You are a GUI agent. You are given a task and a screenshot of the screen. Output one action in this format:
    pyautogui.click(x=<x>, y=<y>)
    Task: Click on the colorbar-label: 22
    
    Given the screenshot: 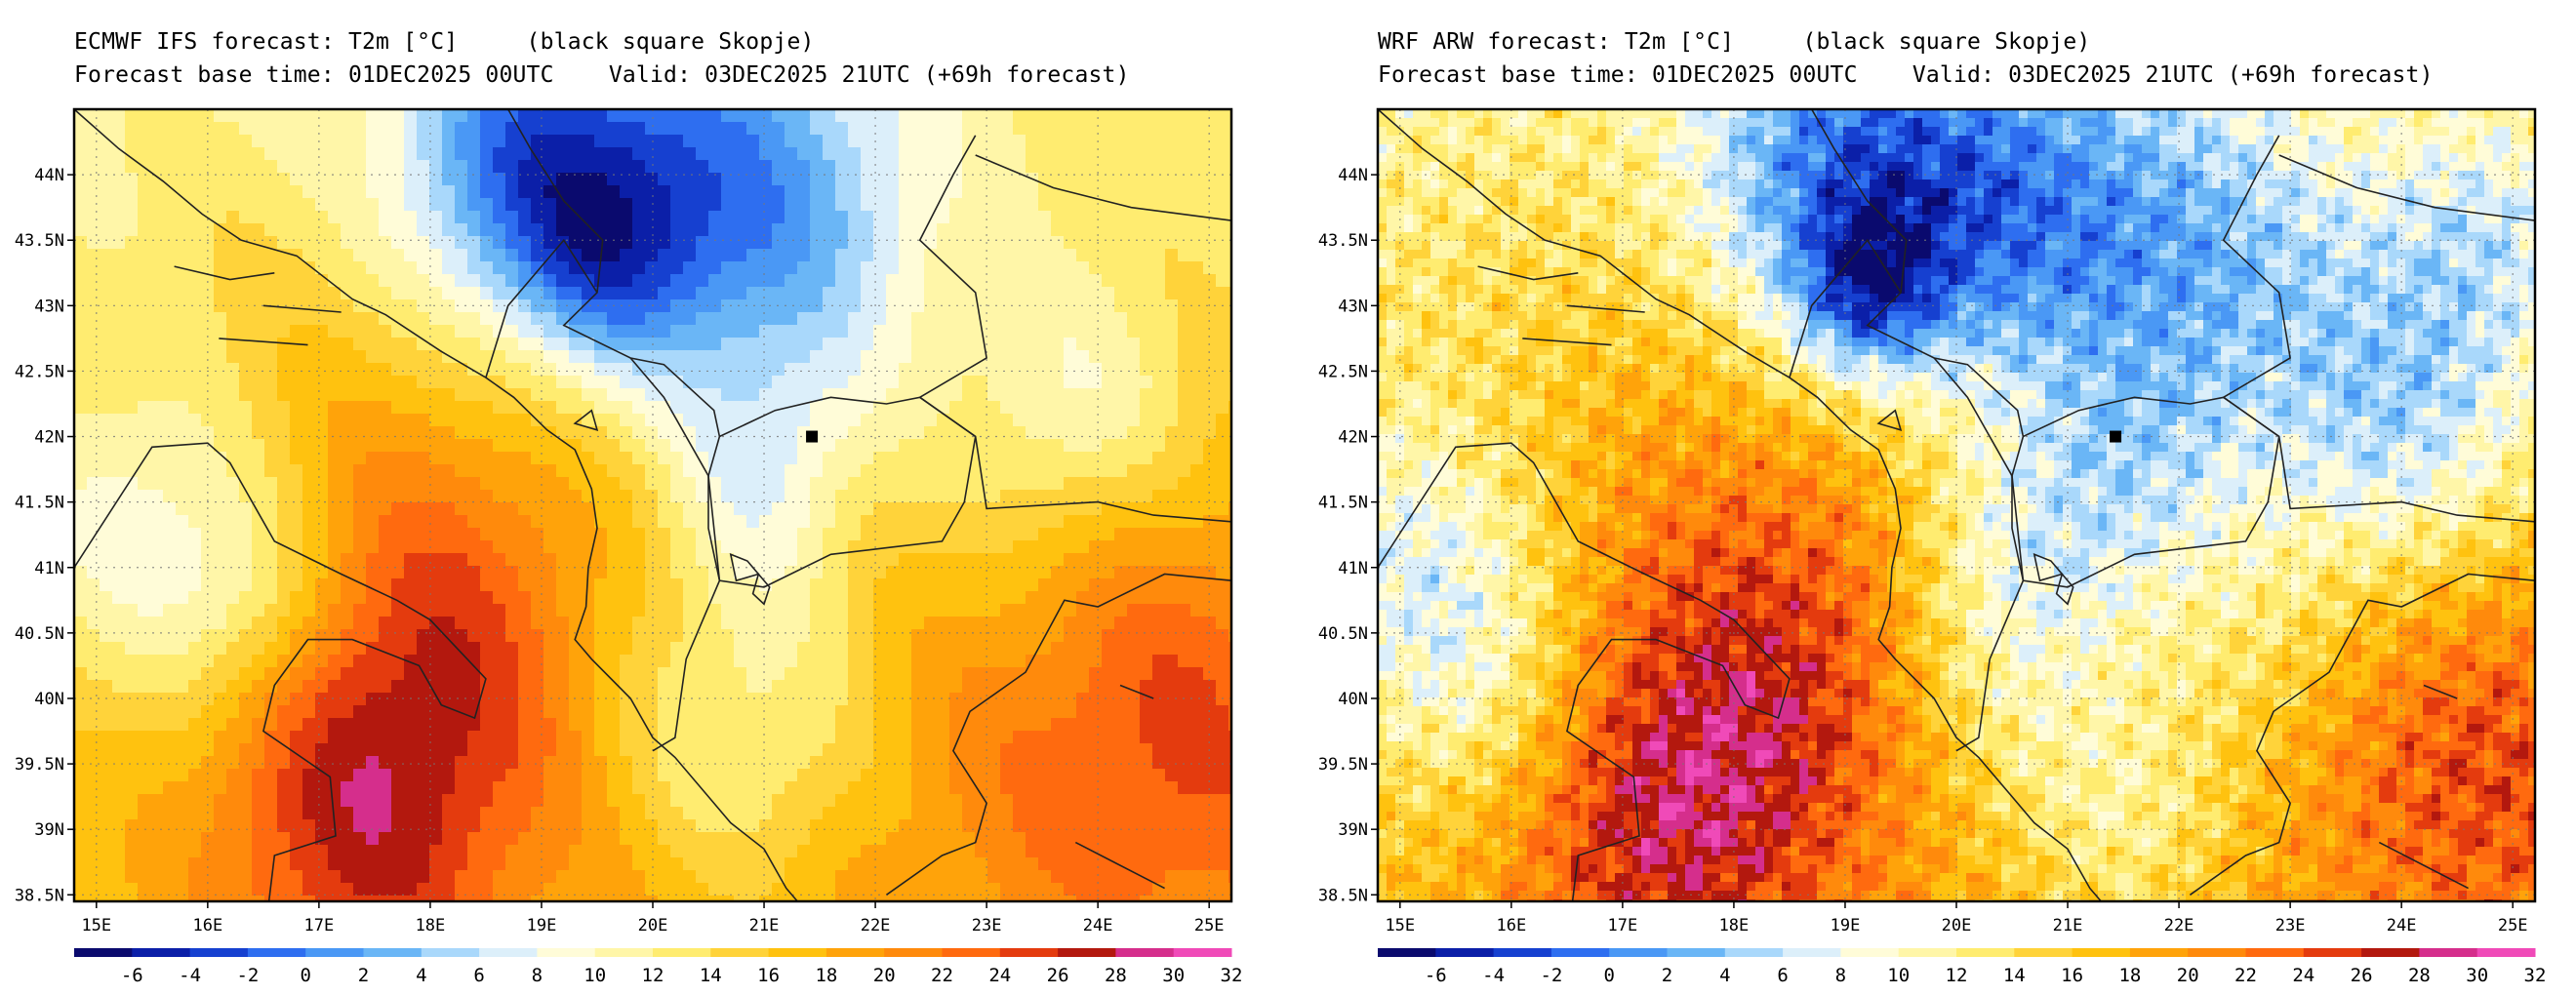 What is the action you would take?
    pyautogui.click(x=2245, y=975)
    